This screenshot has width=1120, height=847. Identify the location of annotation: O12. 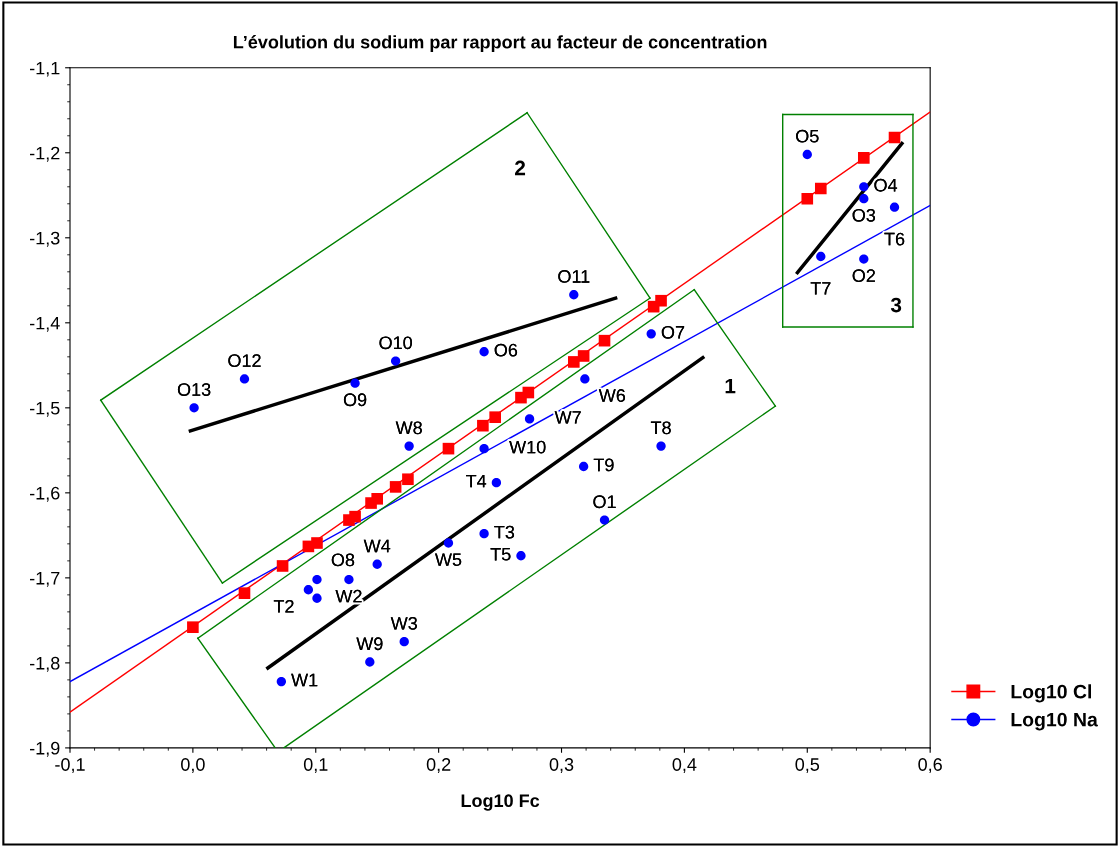
(244, 361).